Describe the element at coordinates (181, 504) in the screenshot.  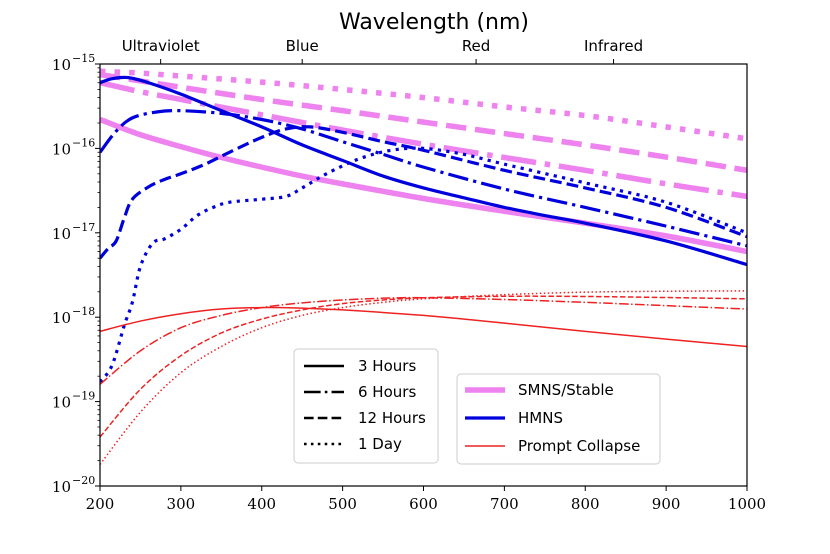
I see `x-tick-label: 300` at that location.